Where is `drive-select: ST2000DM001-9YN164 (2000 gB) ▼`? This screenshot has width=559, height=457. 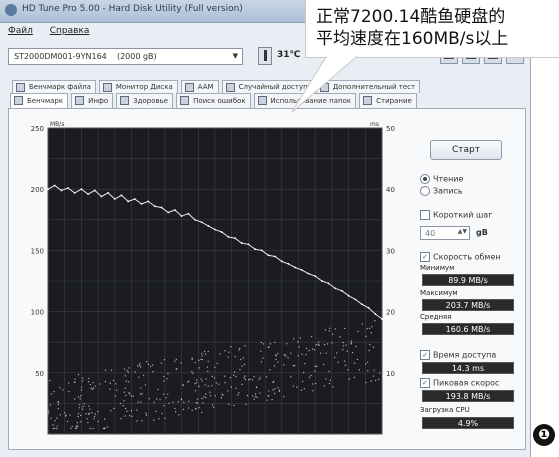 drive-select: ST2000DM001-9YN164 (2000 gB) ▼ is located at coordinates (125, 56).